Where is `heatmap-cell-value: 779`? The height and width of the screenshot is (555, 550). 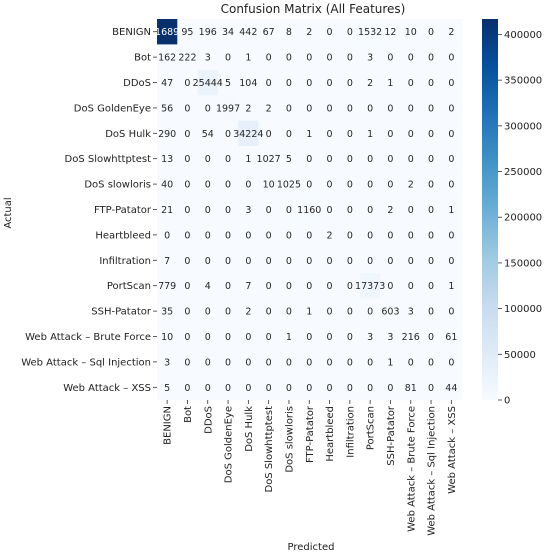 heatmap-cell-value: 779 is located at coordinates (167, 286).